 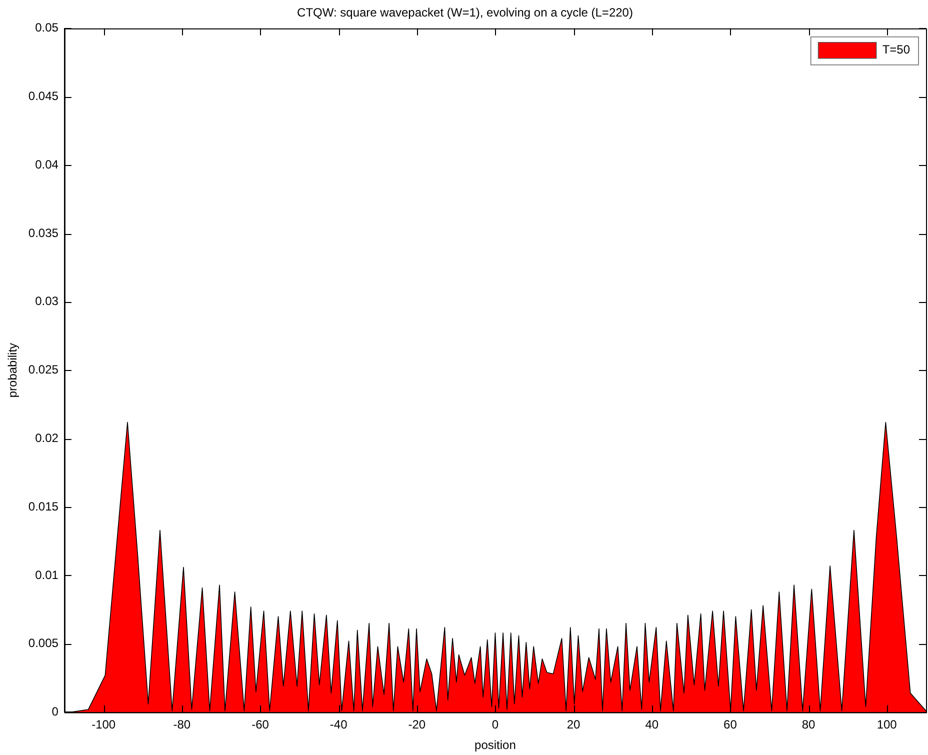 I want to click on y-tick-label: 0.025, so click(x=43, y=369).